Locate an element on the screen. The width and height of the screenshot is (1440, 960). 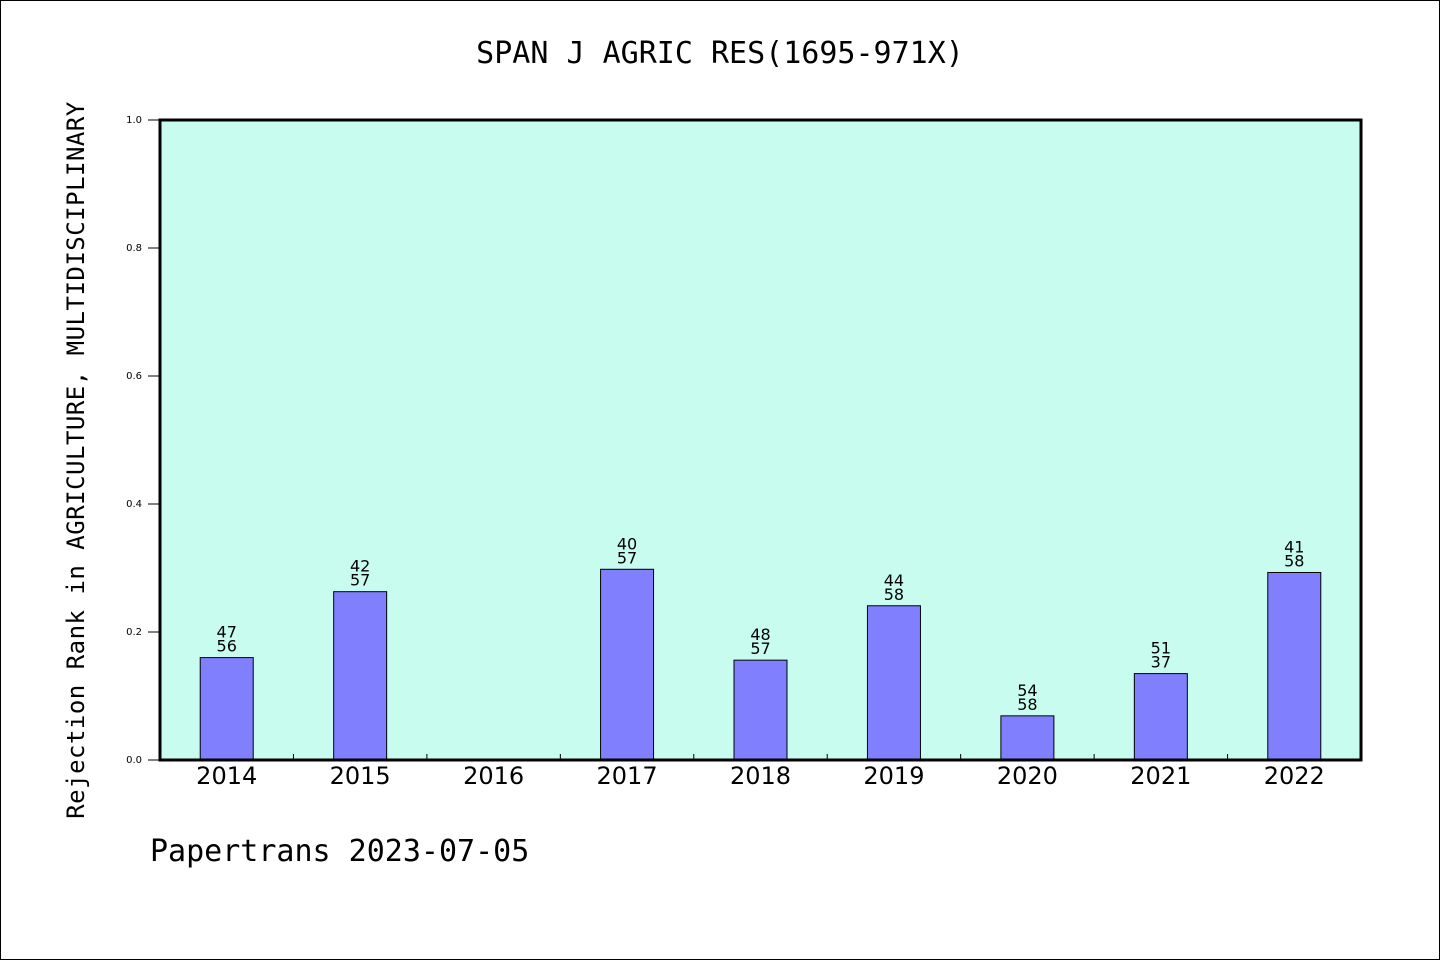
rank-label-top: 47 is located at coordinates (227, 632).